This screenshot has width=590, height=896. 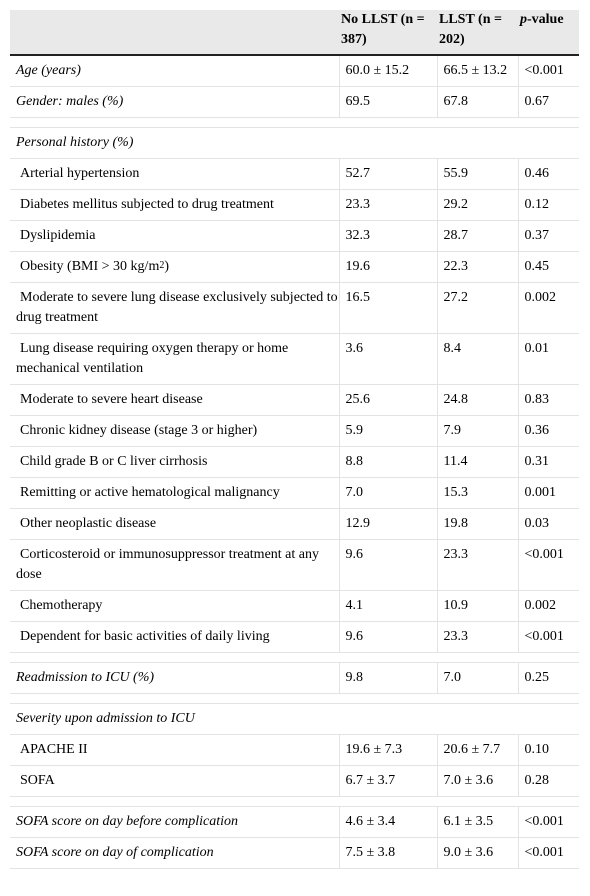 I want to click on row-label-chemotherapy: Chemotherapy, so click(x=174, y=606).